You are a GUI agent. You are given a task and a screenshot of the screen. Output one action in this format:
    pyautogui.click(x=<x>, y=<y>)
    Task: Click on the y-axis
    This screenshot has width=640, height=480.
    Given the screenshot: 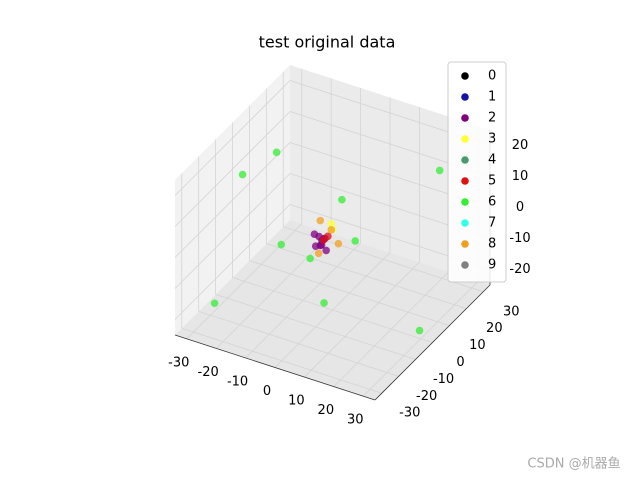 What is the action you would take?
    pyautogui.click(x=432, y=342)
    